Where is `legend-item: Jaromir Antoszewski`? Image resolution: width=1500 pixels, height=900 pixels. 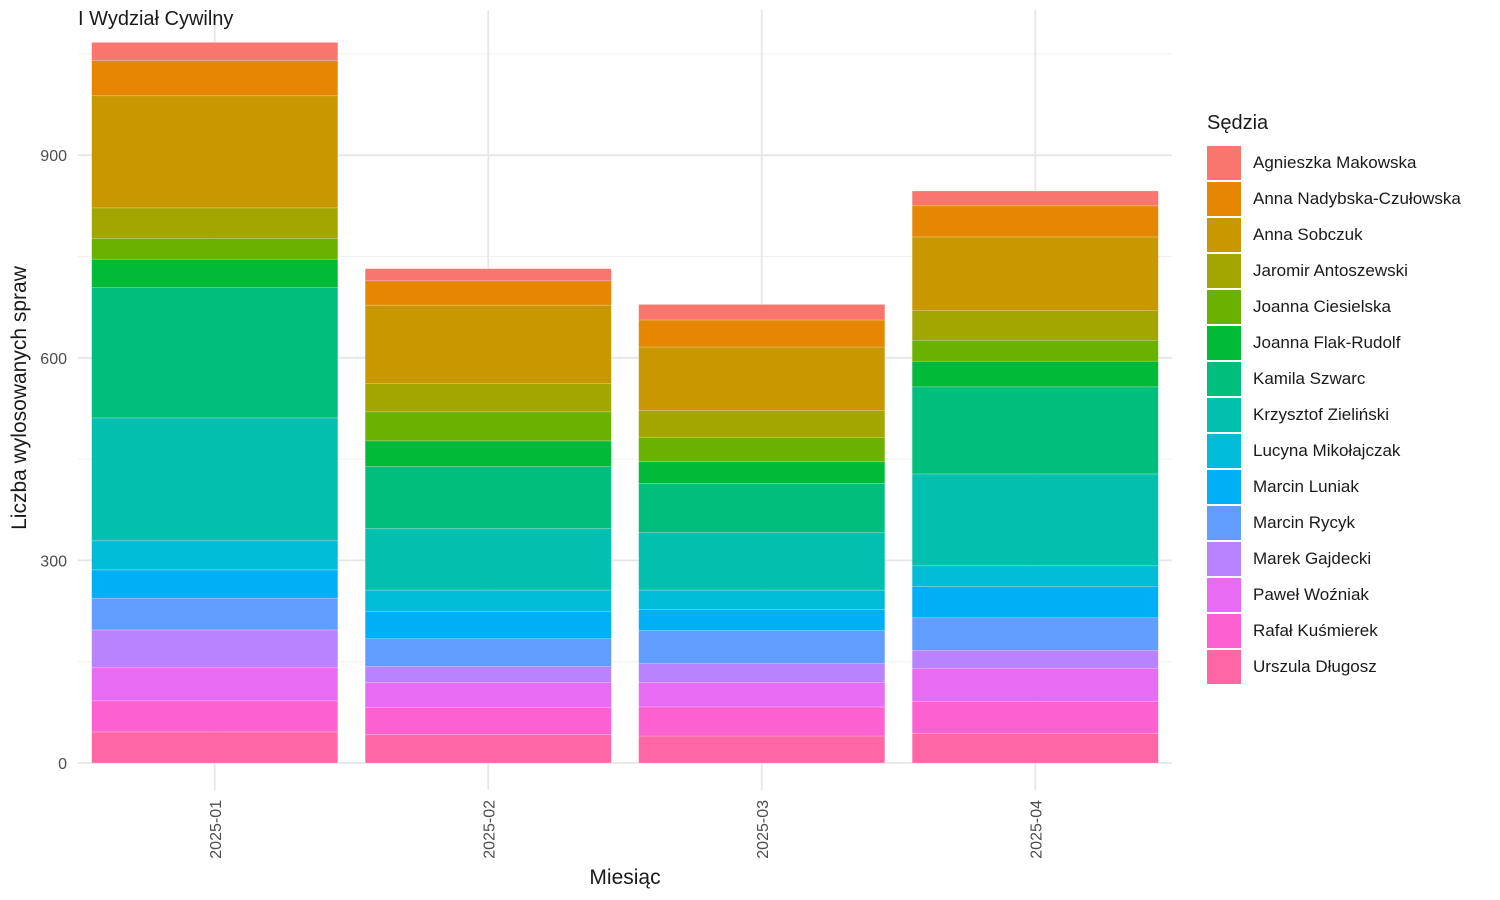
legend-item: Jaromir Antoszewski is located at coordinates (1334, 271).